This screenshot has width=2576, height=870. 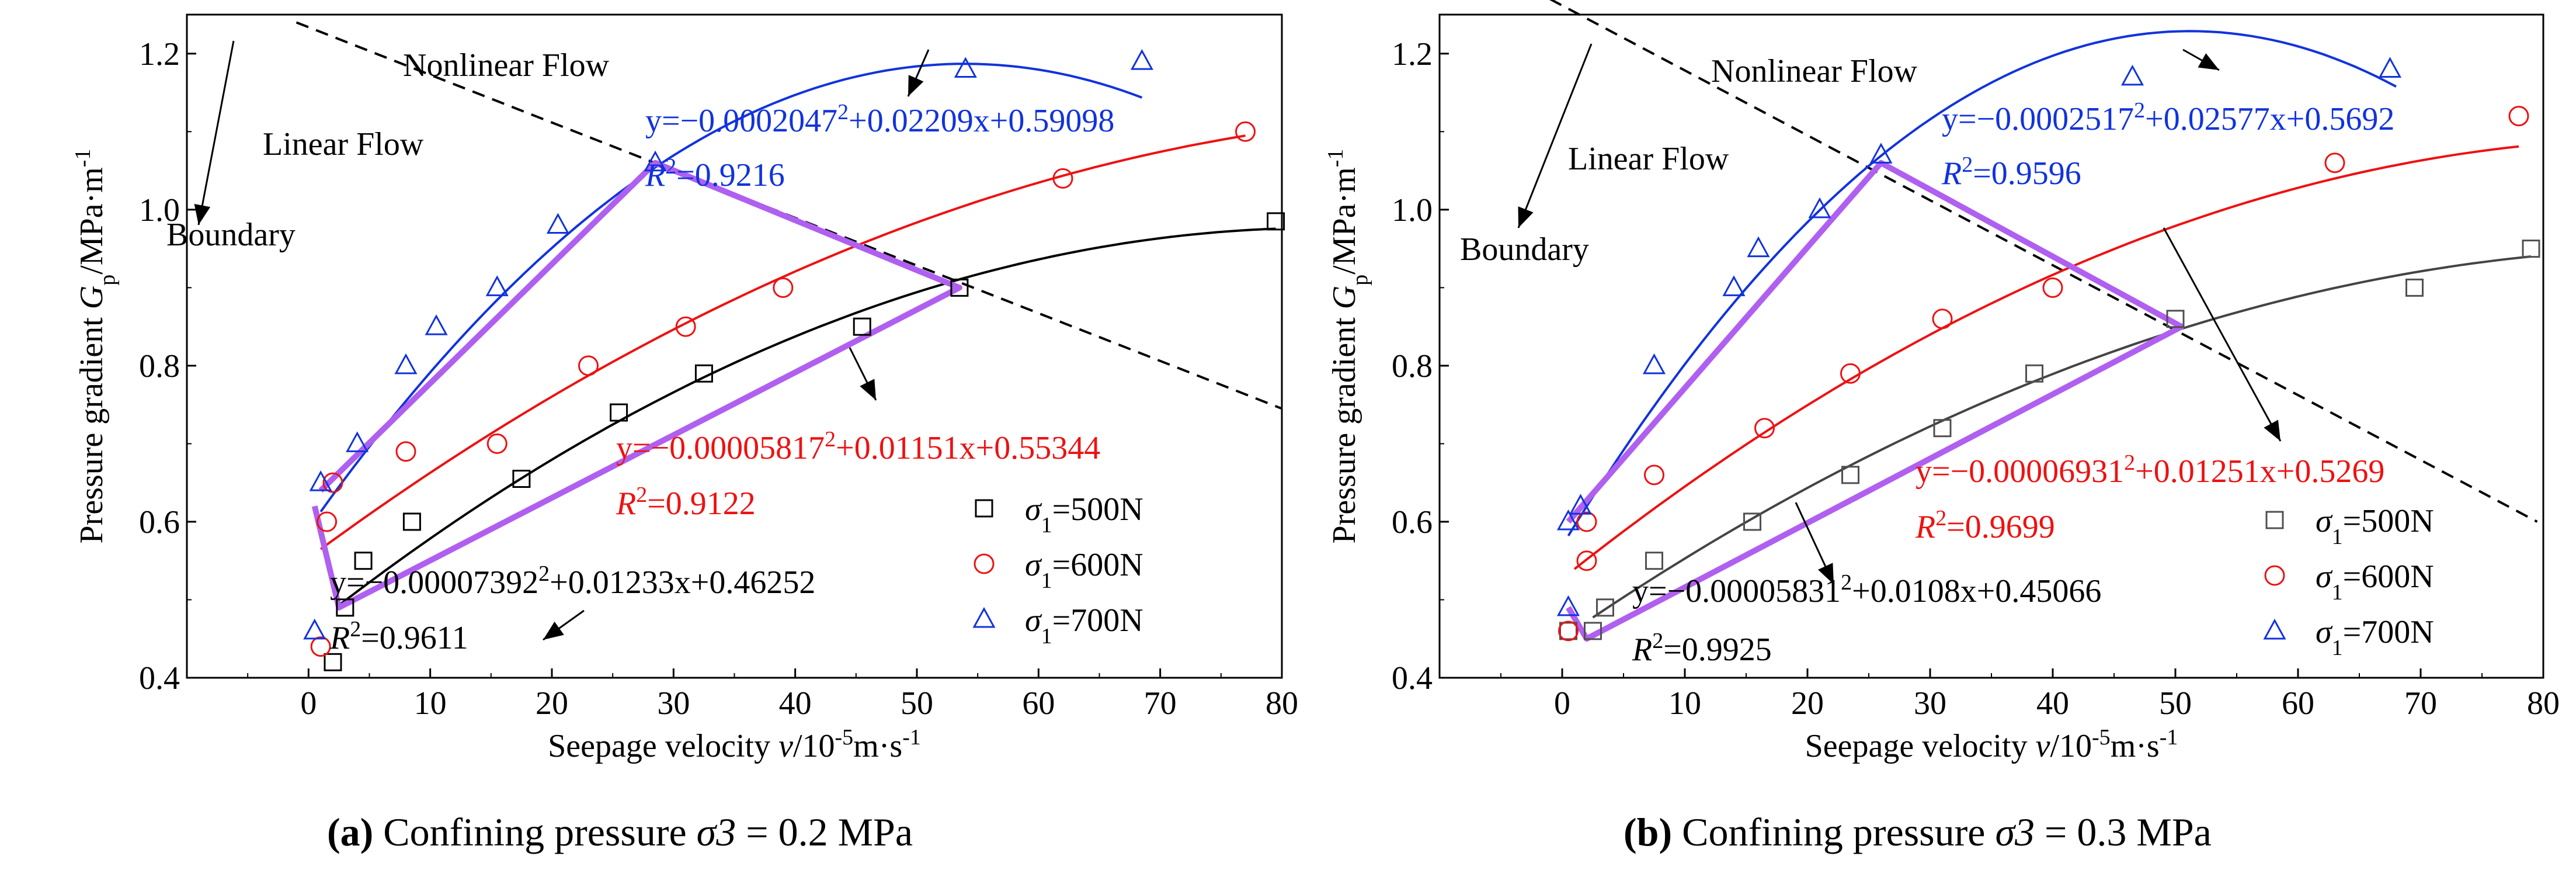 I want to click on x-tick-label: 80, so click(x=2544, y=703).